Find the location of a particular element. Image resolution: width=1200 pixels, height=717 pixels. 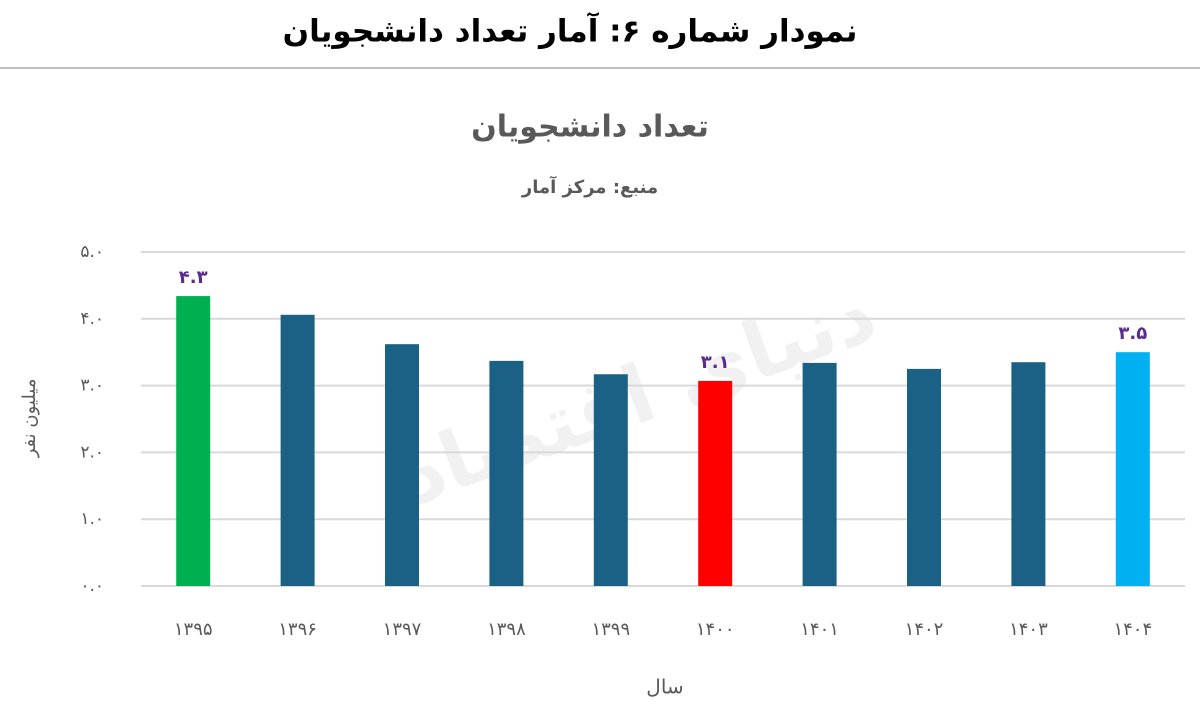

y-tick-label: ۴.۰ is located at coordinates (92, 319).